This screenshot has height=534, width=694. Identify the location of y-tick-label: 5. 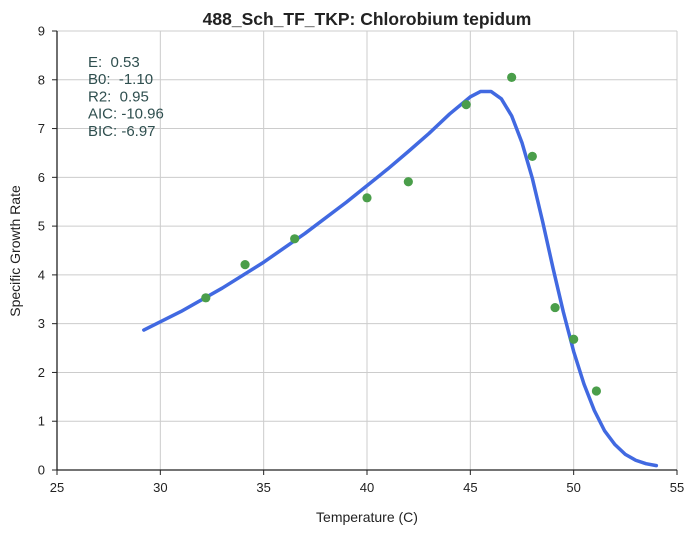
(41, 226).